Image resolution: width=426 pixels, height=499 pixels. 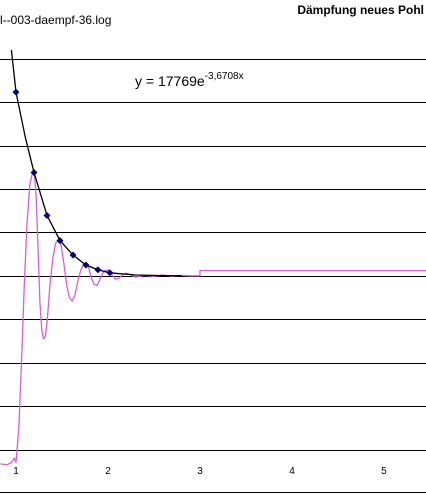 I want to click on x-tick-label: 4, so click(x=292, y=471).